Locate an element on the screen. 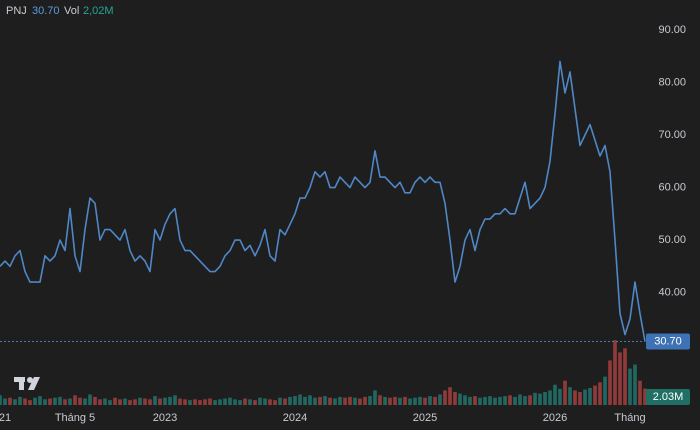  y-tick-label: 50.00 is located at coordinates (672, 240).